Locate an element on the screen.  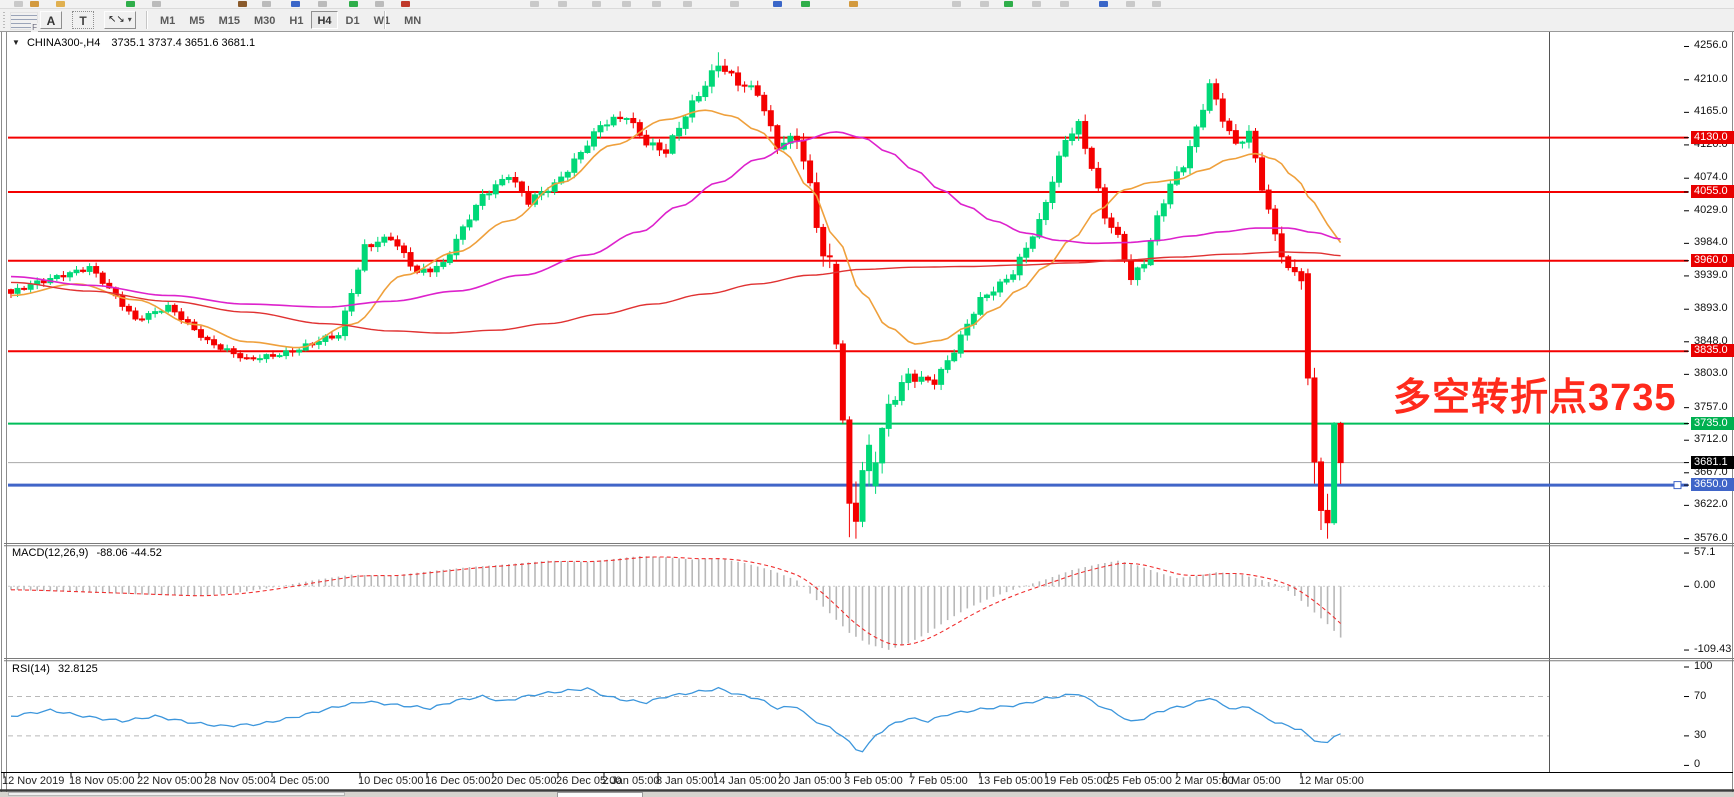
timeframe-toolbar: M1 M5 M15 M30 H1 H4 D1 W1 MN is located at coordinates (291, 20).